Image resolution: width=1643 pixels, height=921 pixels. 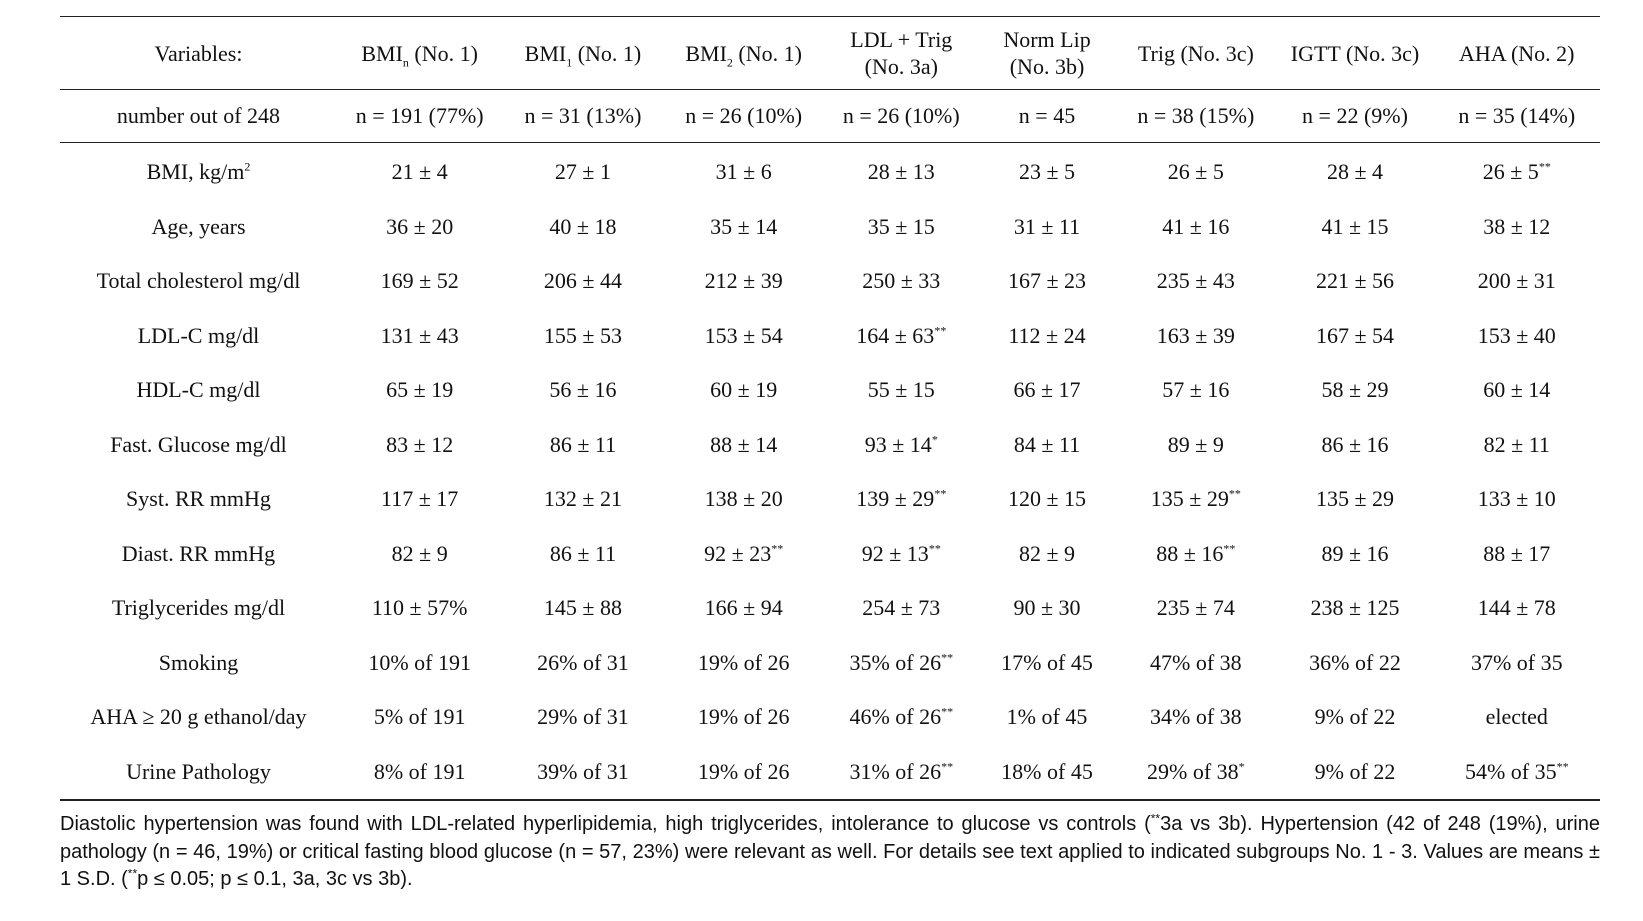 I want to click on table-cell: 60 ± 14, so click(x=1517, y=390).